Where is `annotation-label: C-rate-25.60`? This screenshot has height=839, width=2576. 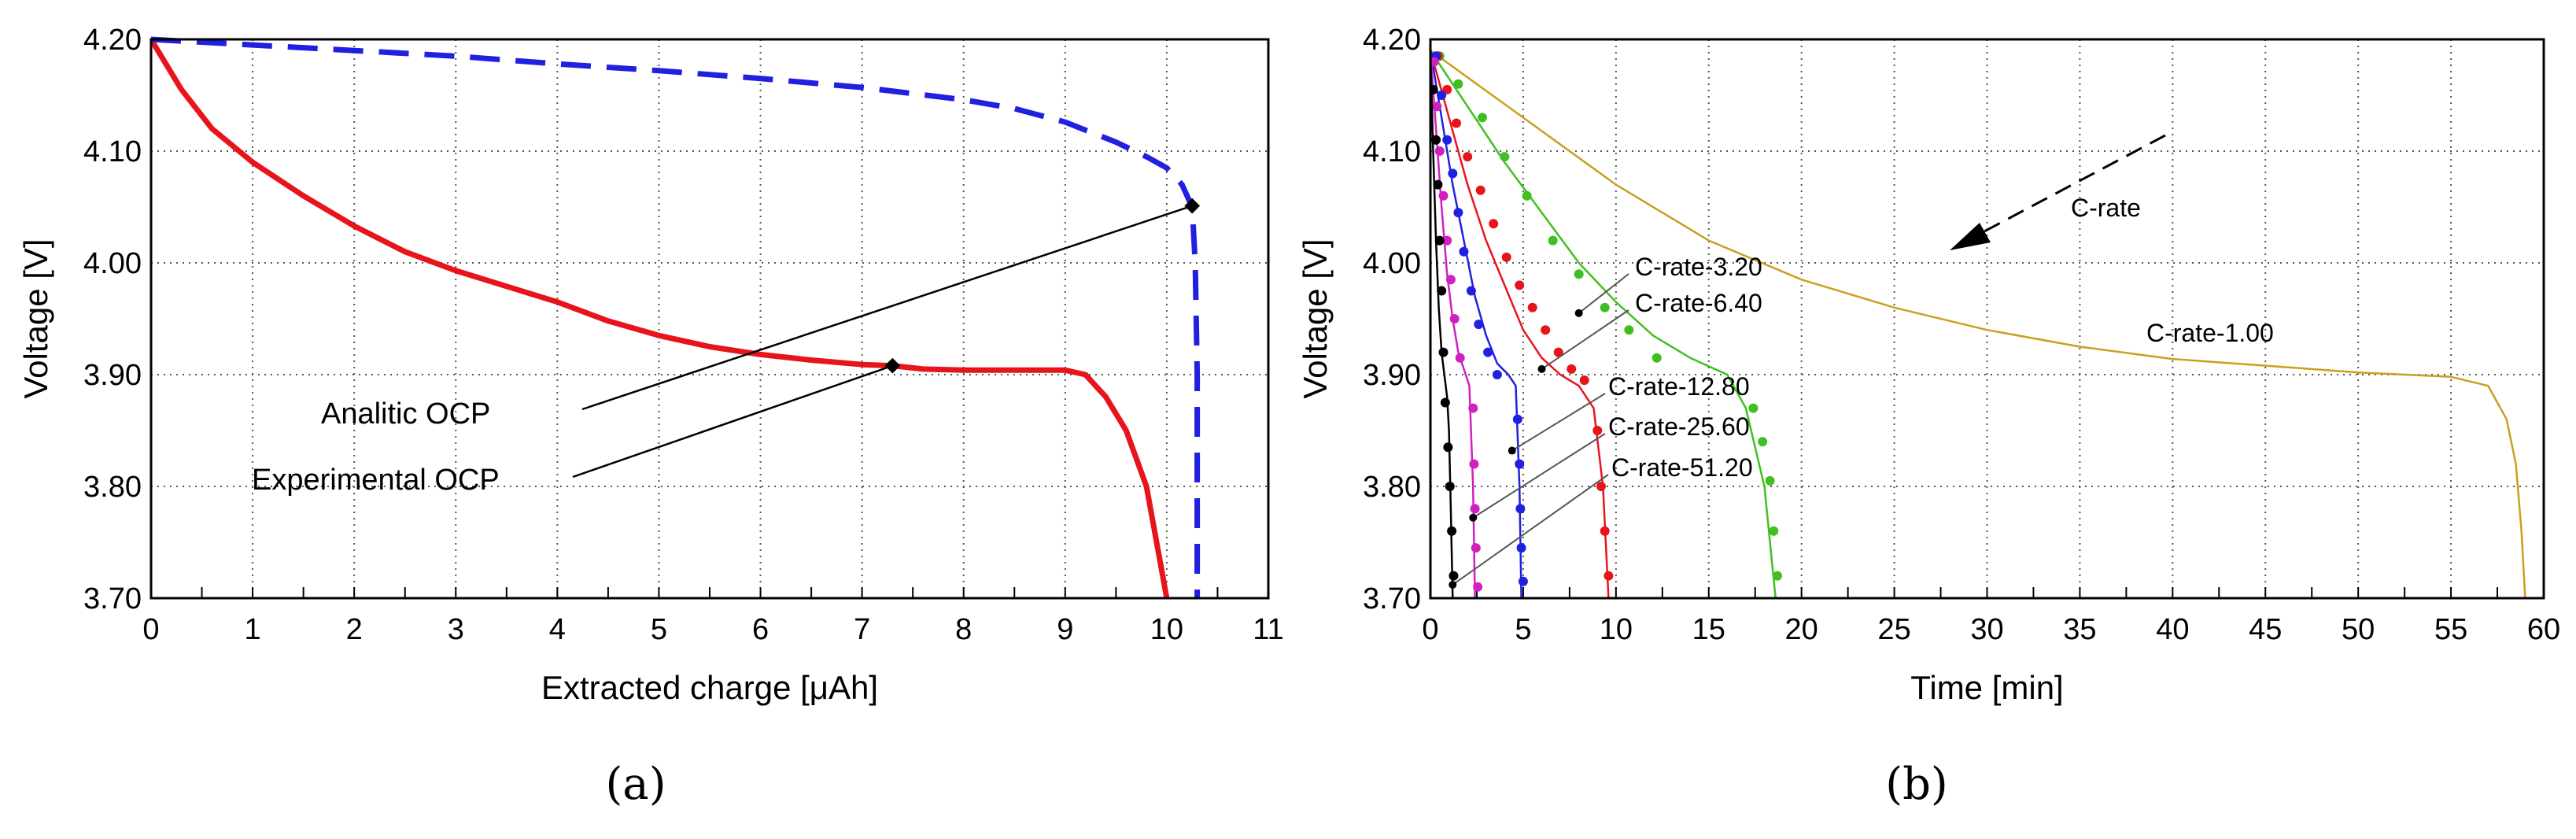
annotation-label: C-rate-25.60 is located at coordinates (1679, 426).